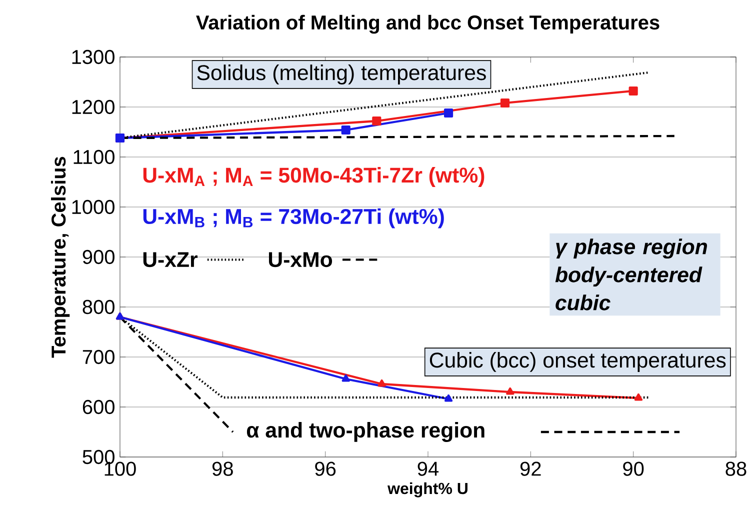 This screenshot has height=529, width=754. I want to click on x-tick-label: 96, so click(325, 469).